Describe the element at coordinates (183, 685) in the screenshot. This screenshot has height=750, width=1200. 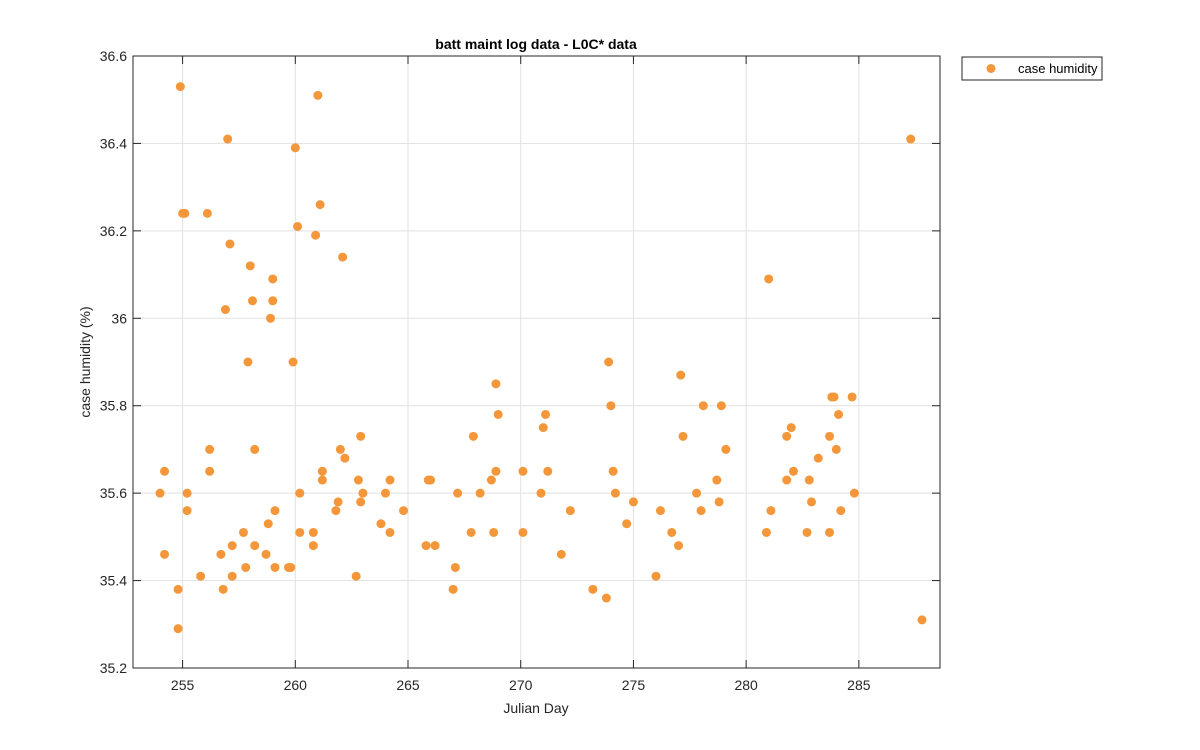
I see `x-tick-label: 255` at that location.